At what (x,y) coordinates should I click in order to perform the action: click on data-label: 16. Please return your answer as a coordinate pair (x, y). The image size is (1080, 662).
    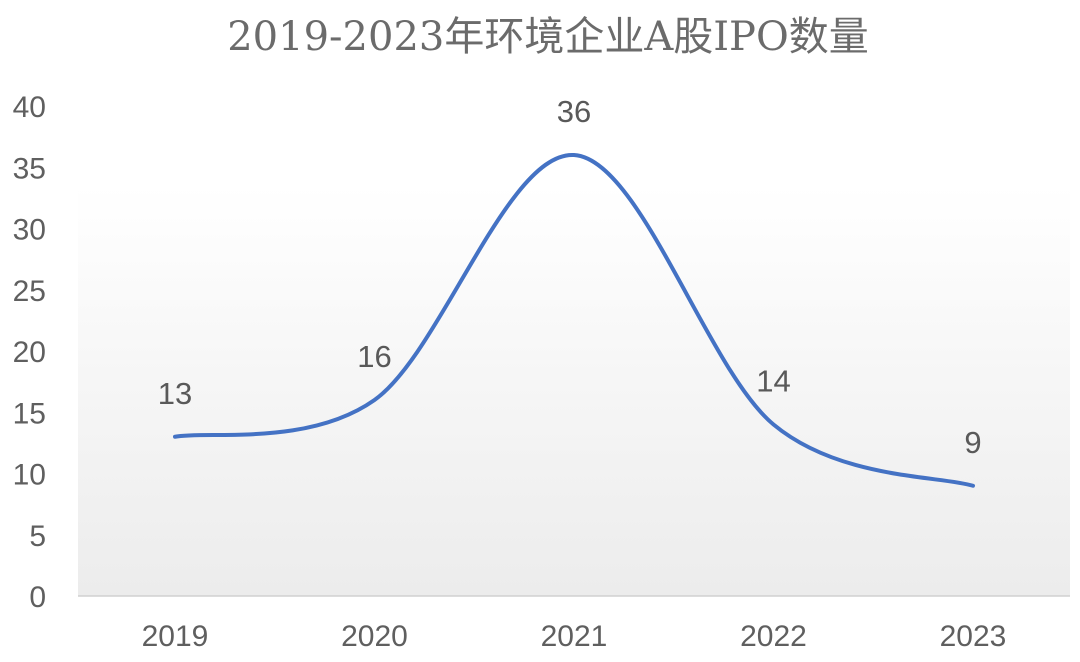
    Looking at the image, I should click on (374, 356).